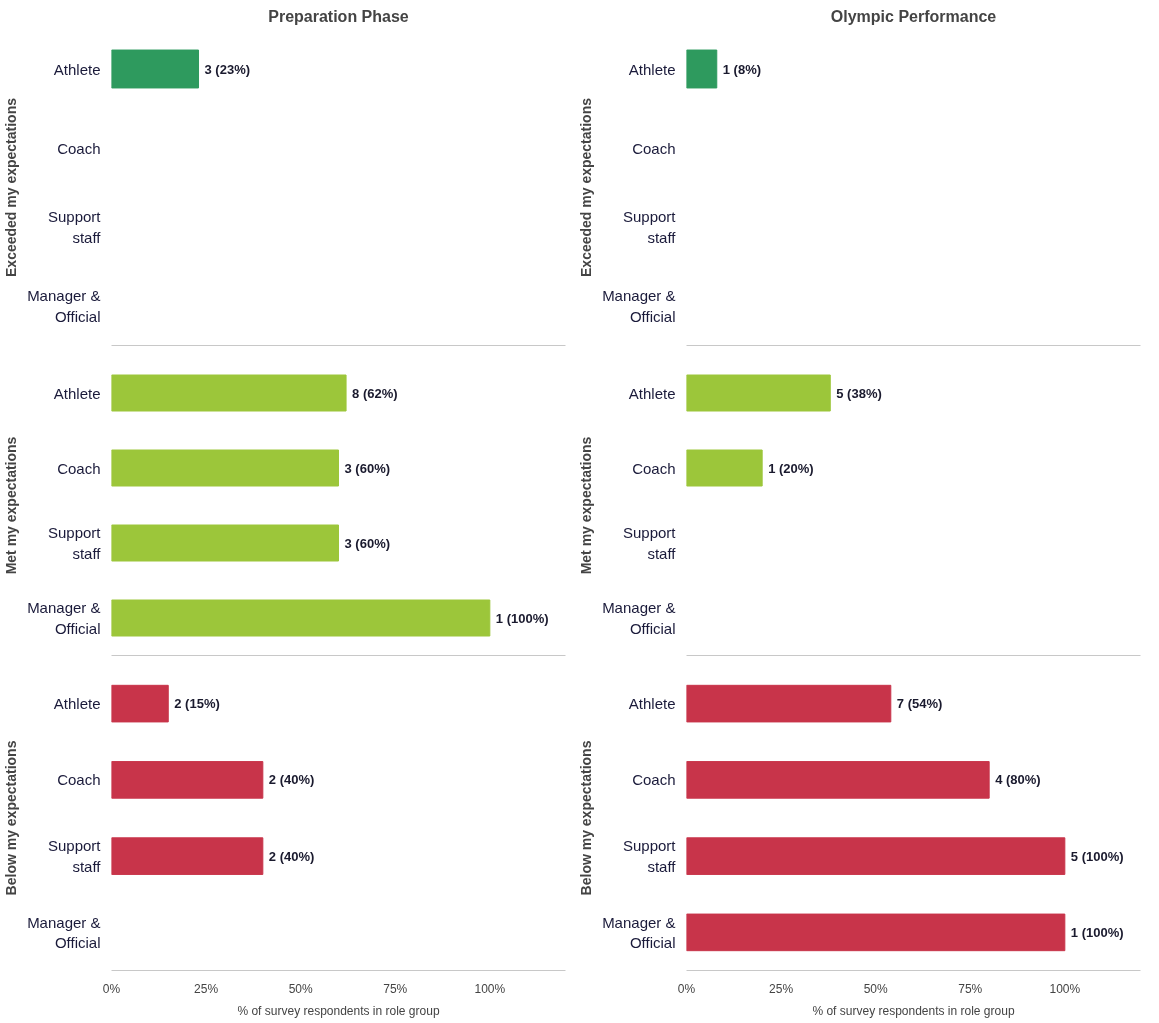 This screenshot has width=1159, height=1023. What do you see at coordinates (197, 704) in the screenshot?
I see `data-label: 2 (15%)` at bounding box center [197, 704].